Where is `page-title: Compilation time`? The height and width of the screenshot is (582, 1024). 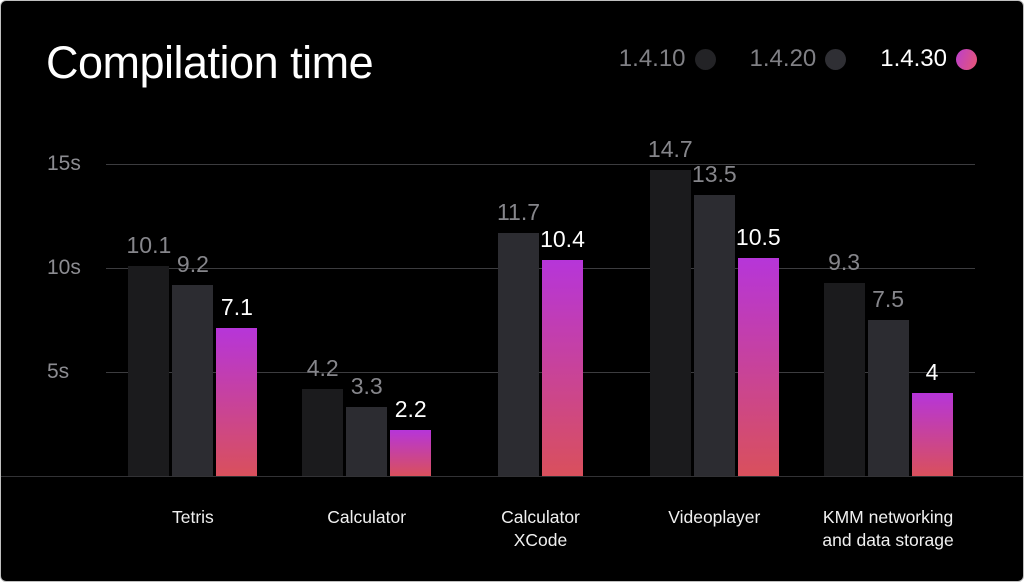
page-title: Compilation time is located at coordinates (210, 62).